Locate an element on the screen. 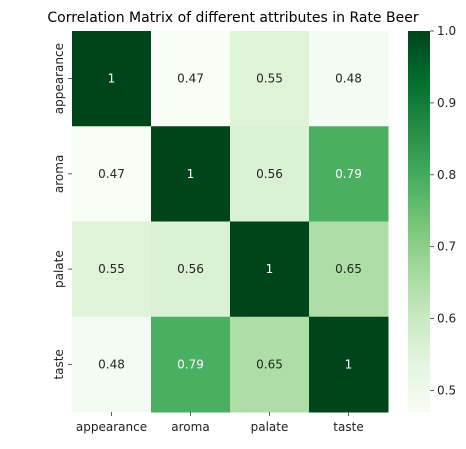  colorbar-tick-label: 1.0 is located at coordinates (446, 31).